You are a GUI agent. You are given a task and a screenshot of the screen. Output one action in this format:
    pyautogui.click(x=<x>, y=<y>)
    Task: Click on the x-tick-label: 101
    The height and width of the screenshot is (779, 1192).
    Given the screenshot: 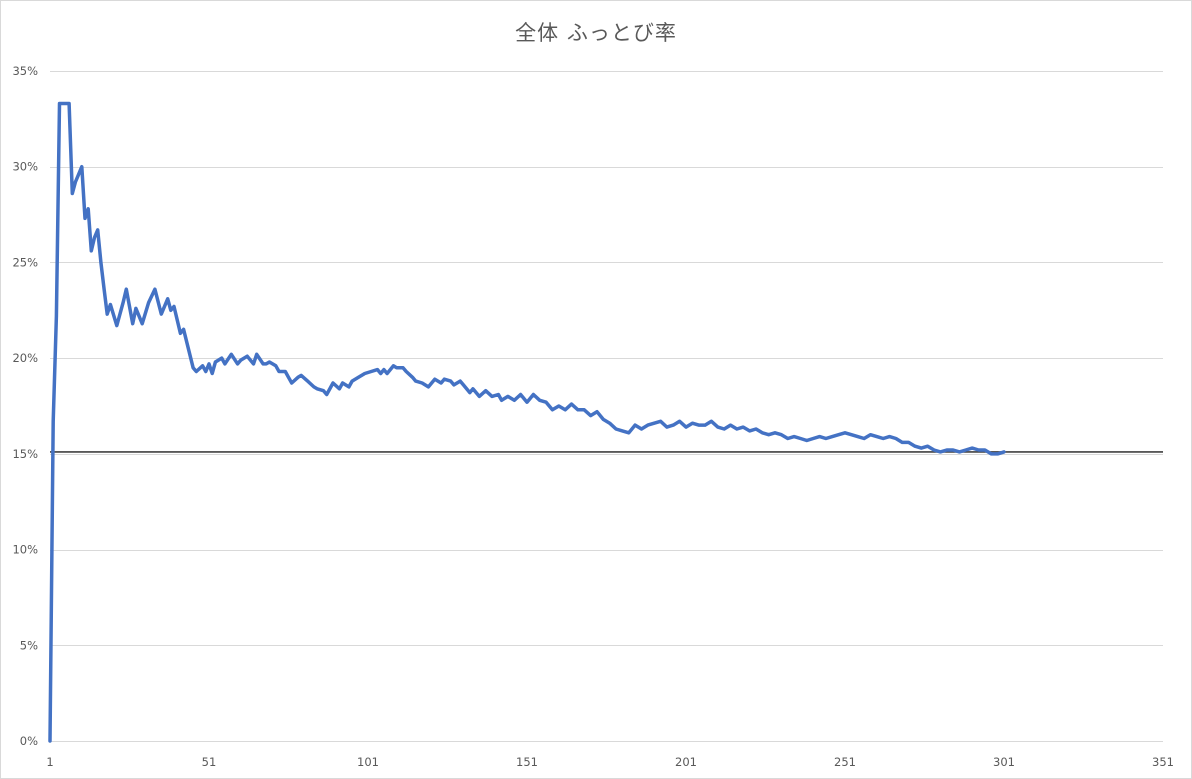 What is the action you would take?
    pyautogui.click(x=368, y=762)
    